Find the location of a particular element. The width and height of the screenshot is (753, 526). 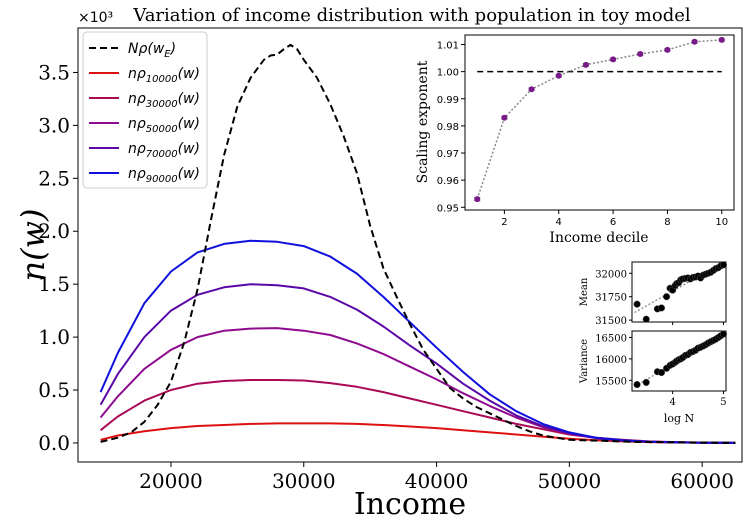

x-tick-label: 40000 is located at coordinates (437, 481).